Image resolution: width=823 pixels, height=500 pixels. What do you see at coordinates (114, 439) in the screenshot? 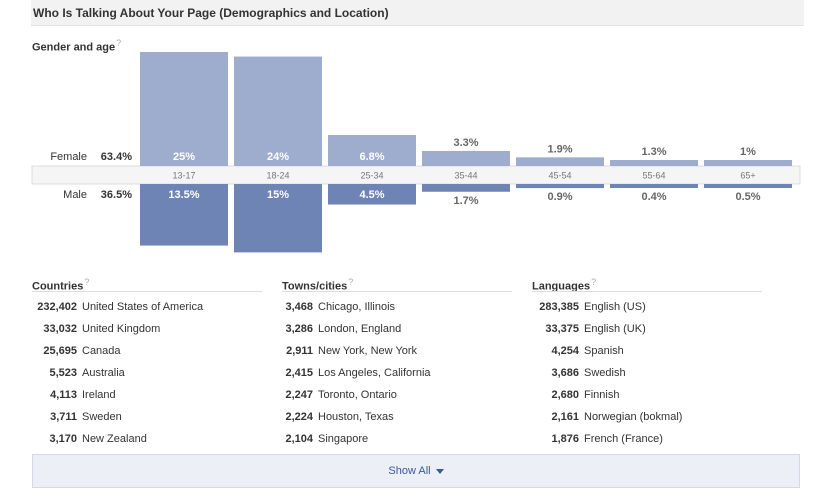
I see `list-item-name: New Zealand` at bounding box center [114, 439].